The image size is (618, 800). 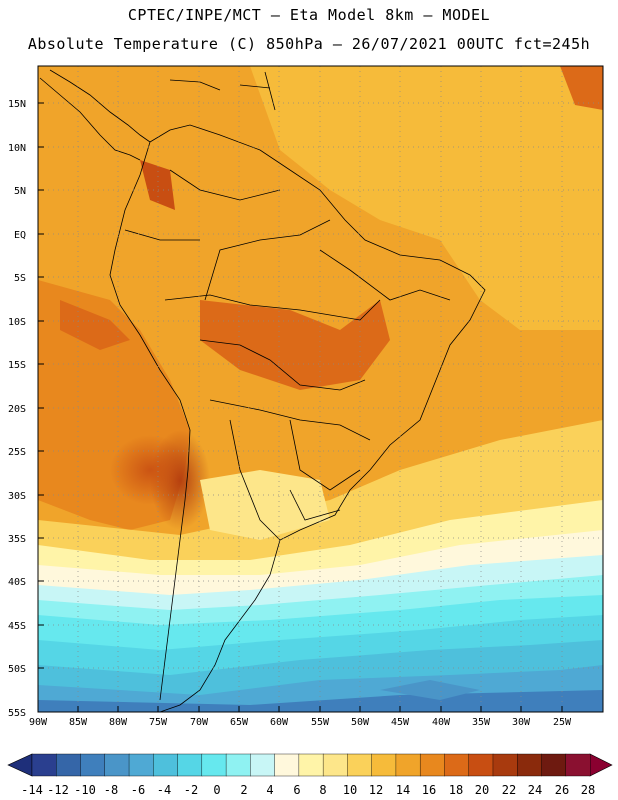 What do you see at coordinates (58, 790) in the screenshot?
I see `colorbar-label: -12` at bounding box center [58, 790].